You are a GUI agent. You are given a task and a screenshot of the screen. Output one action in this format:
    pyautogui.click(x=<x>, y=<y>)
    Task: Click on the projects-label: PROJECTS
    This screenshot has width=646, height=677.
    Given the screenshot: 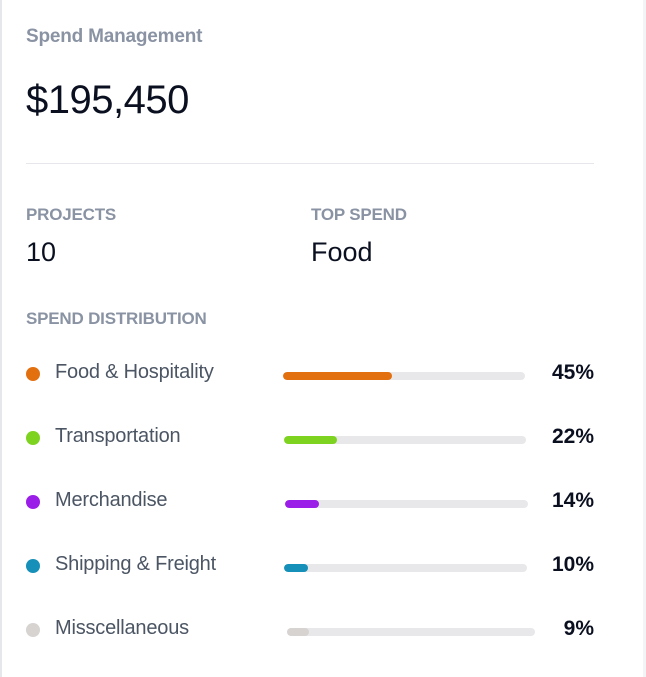 What is the action you would take?
    pyautogui.click(x=71, y=214)
    